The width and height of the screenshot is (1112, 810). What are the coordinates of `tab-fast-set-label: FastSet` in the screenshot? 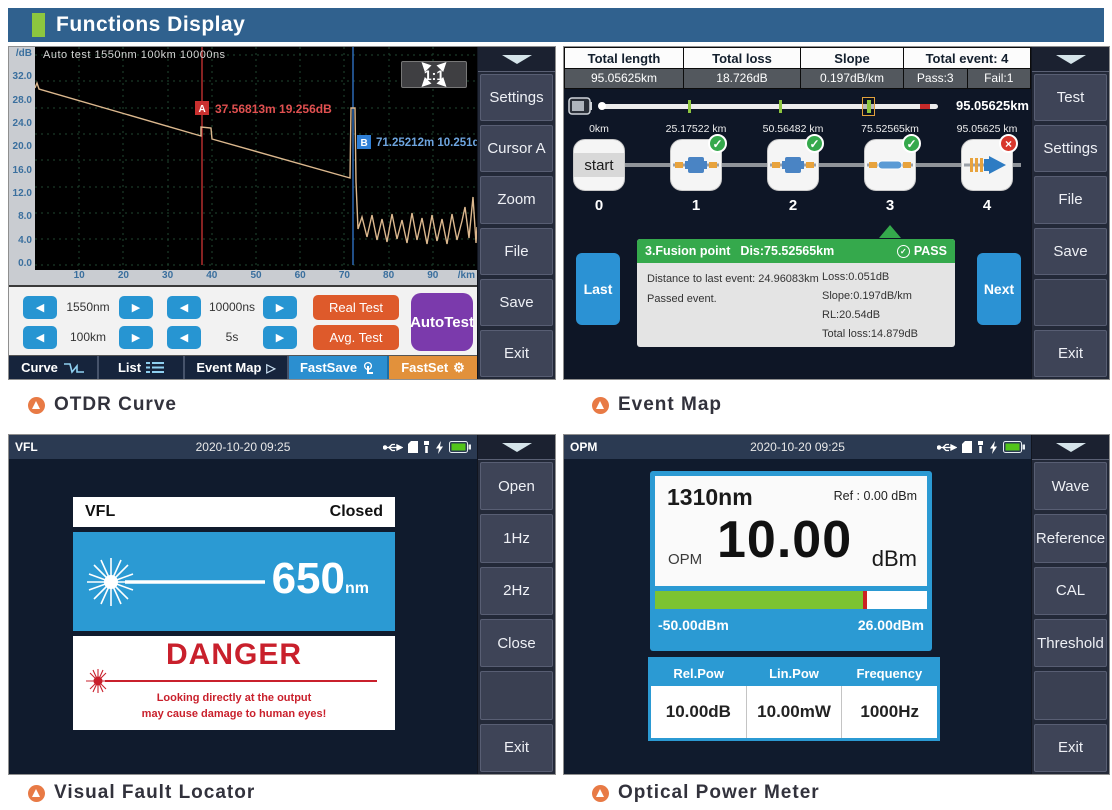 It's located at (425, 367).